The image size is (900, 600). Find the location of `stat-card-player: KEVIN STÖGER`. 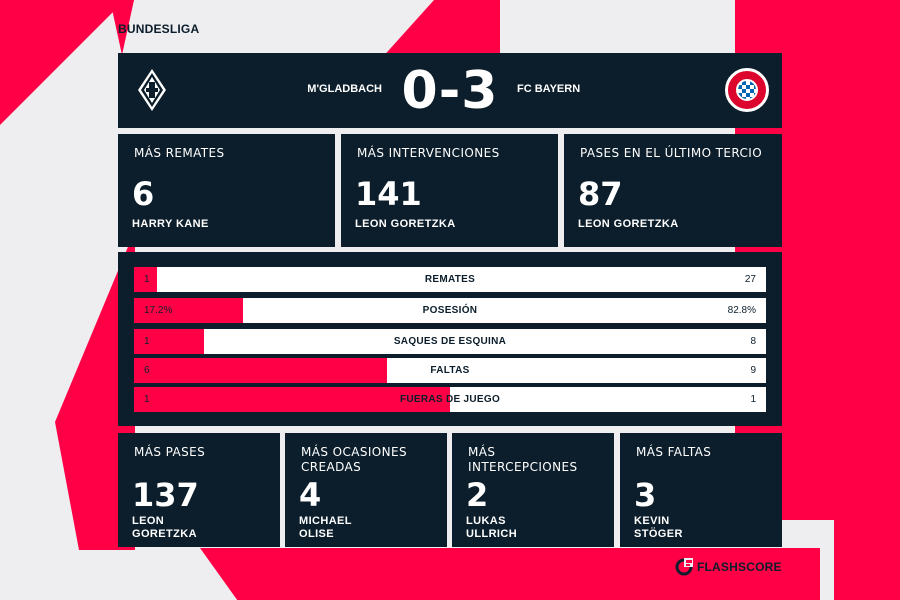

stat-card-player: KEVIN STÖGER is located at coordinates (684, 528).